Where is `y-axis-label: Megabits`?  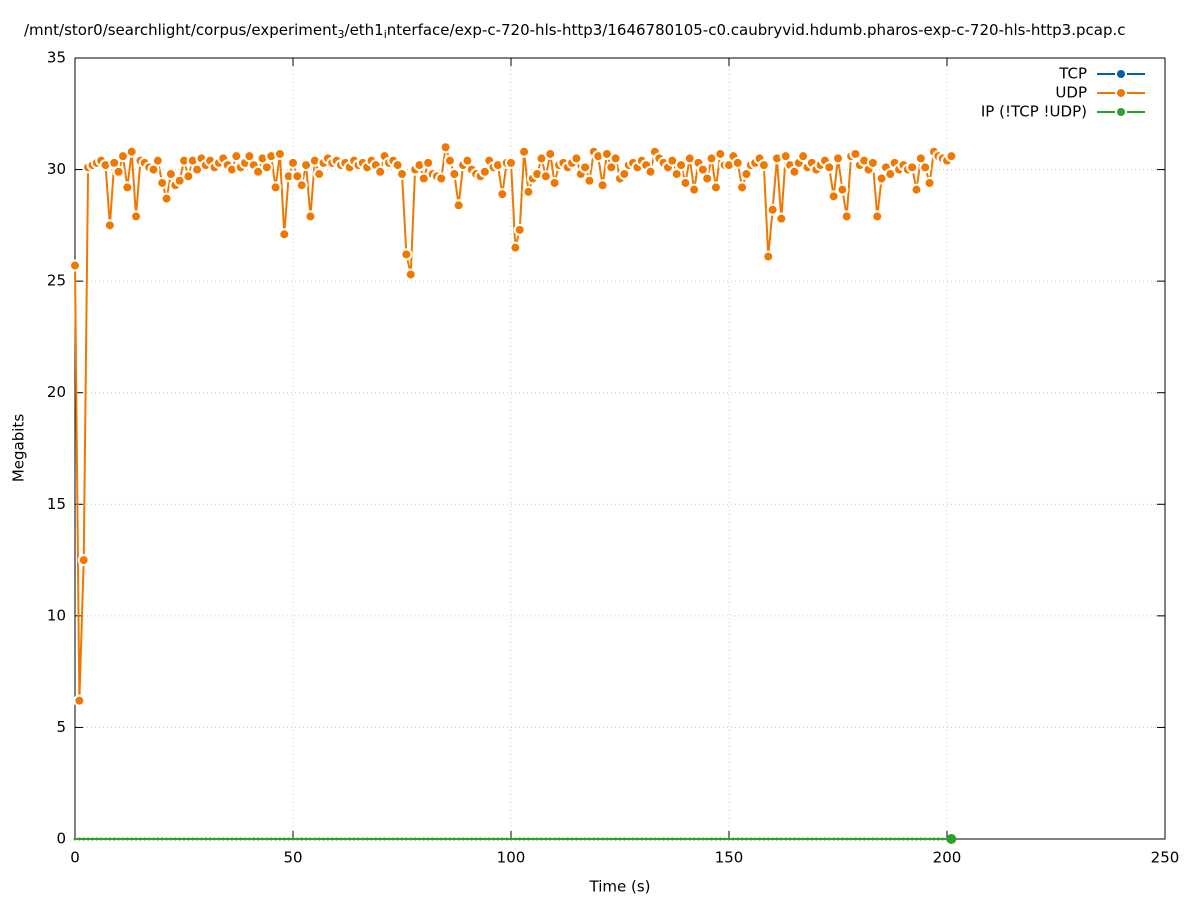
y-axis-label: Megabits is located at coordinates (19, 448).